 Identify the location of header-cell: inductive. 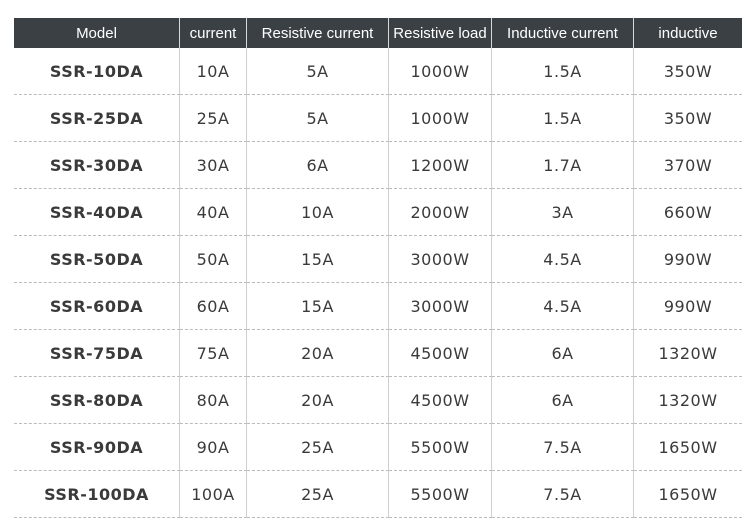
(688, 33).